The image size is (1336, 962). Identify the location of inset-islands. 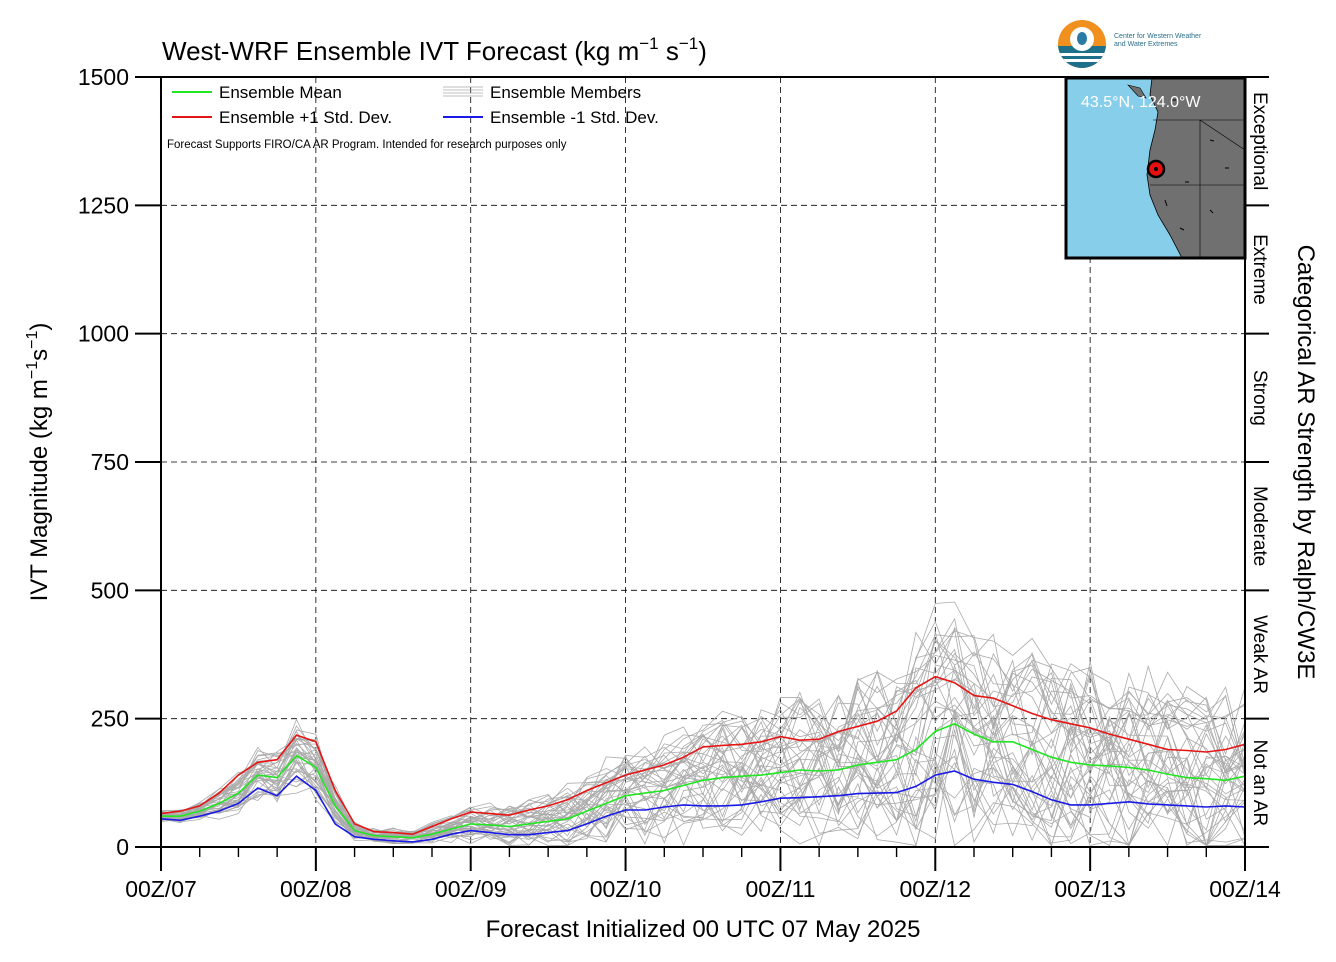
(1137, 91).